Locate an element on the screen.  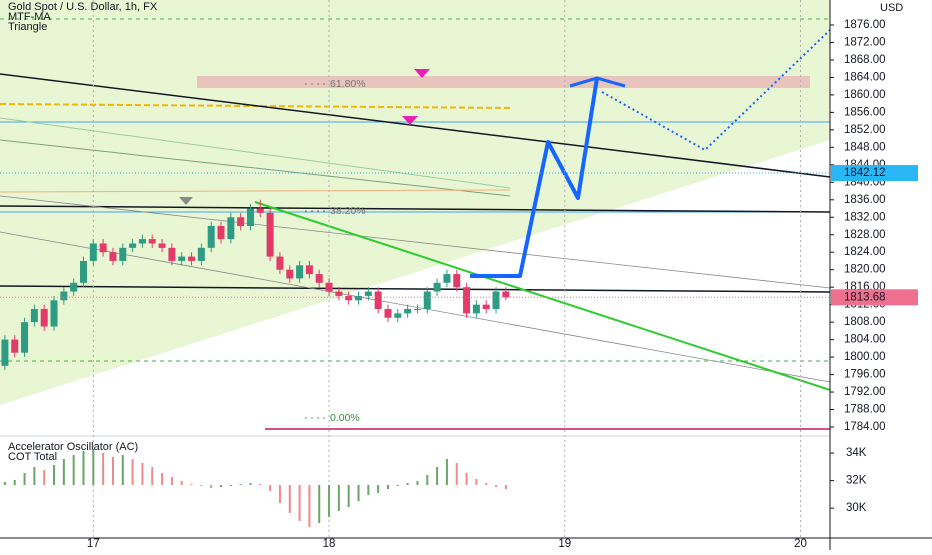
y-tick-label: 1824.00 is located at coordinates (865, 252).